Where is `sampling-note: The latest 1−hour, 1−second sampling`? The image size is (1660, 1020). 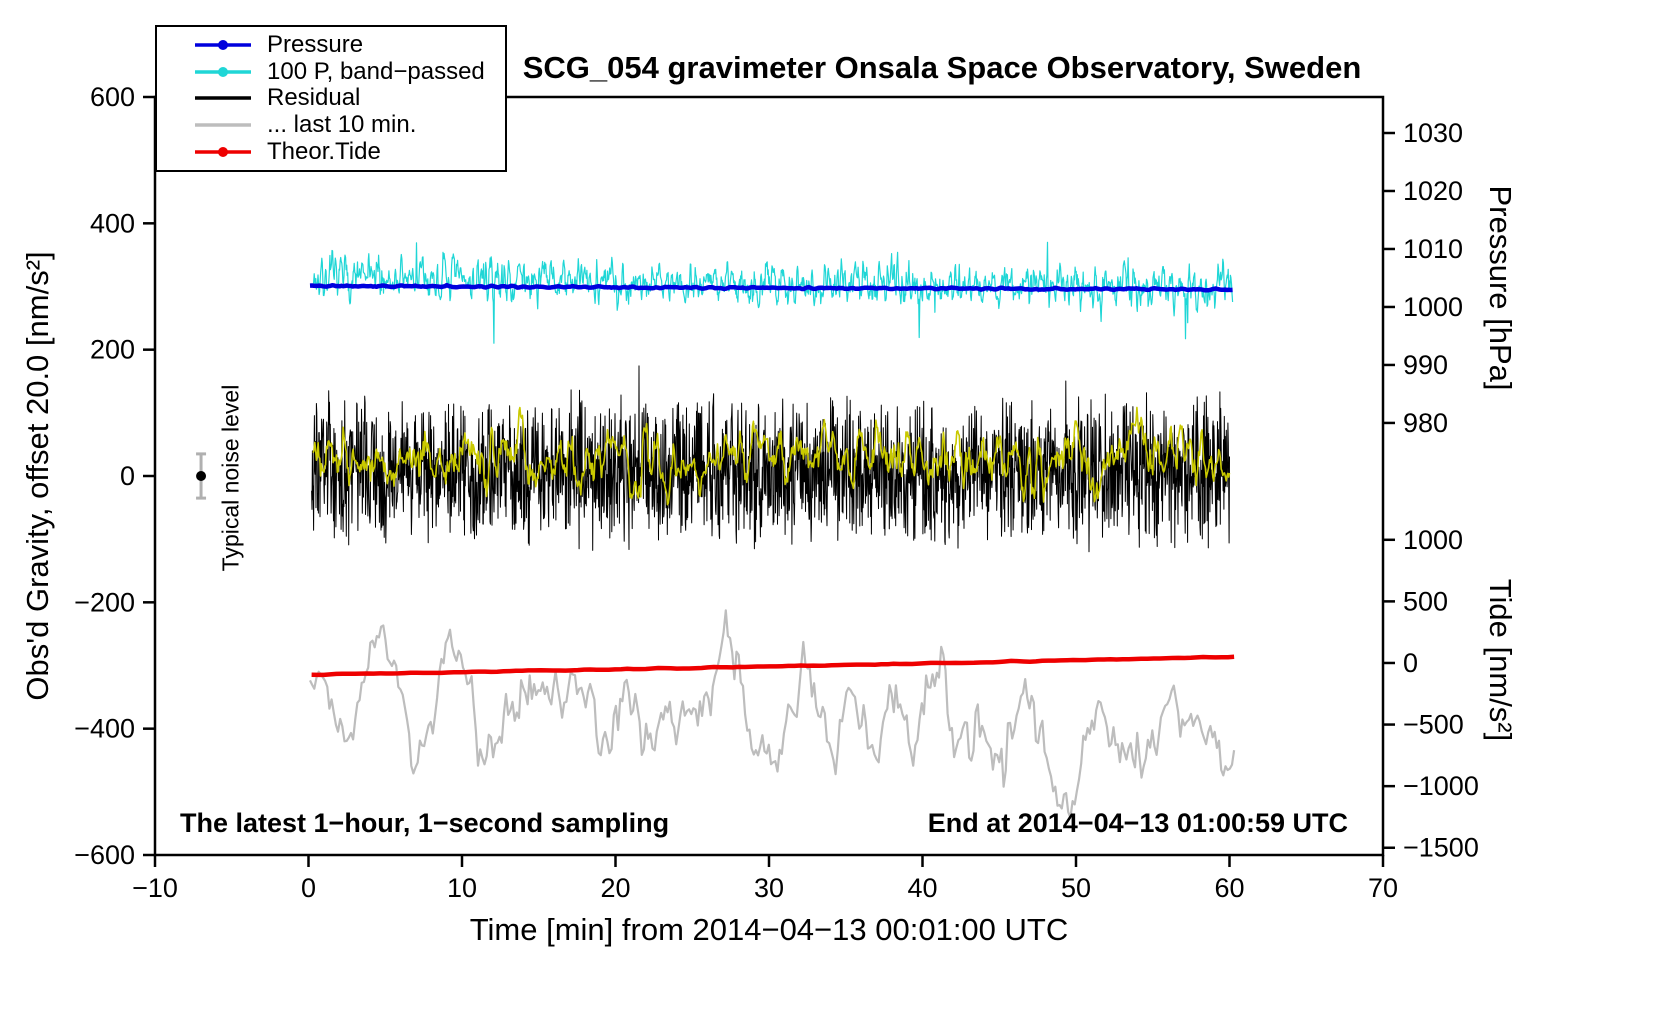
sampling-note: The latest 1−hour, 1−second sampling is located at coordinates (425, 823).